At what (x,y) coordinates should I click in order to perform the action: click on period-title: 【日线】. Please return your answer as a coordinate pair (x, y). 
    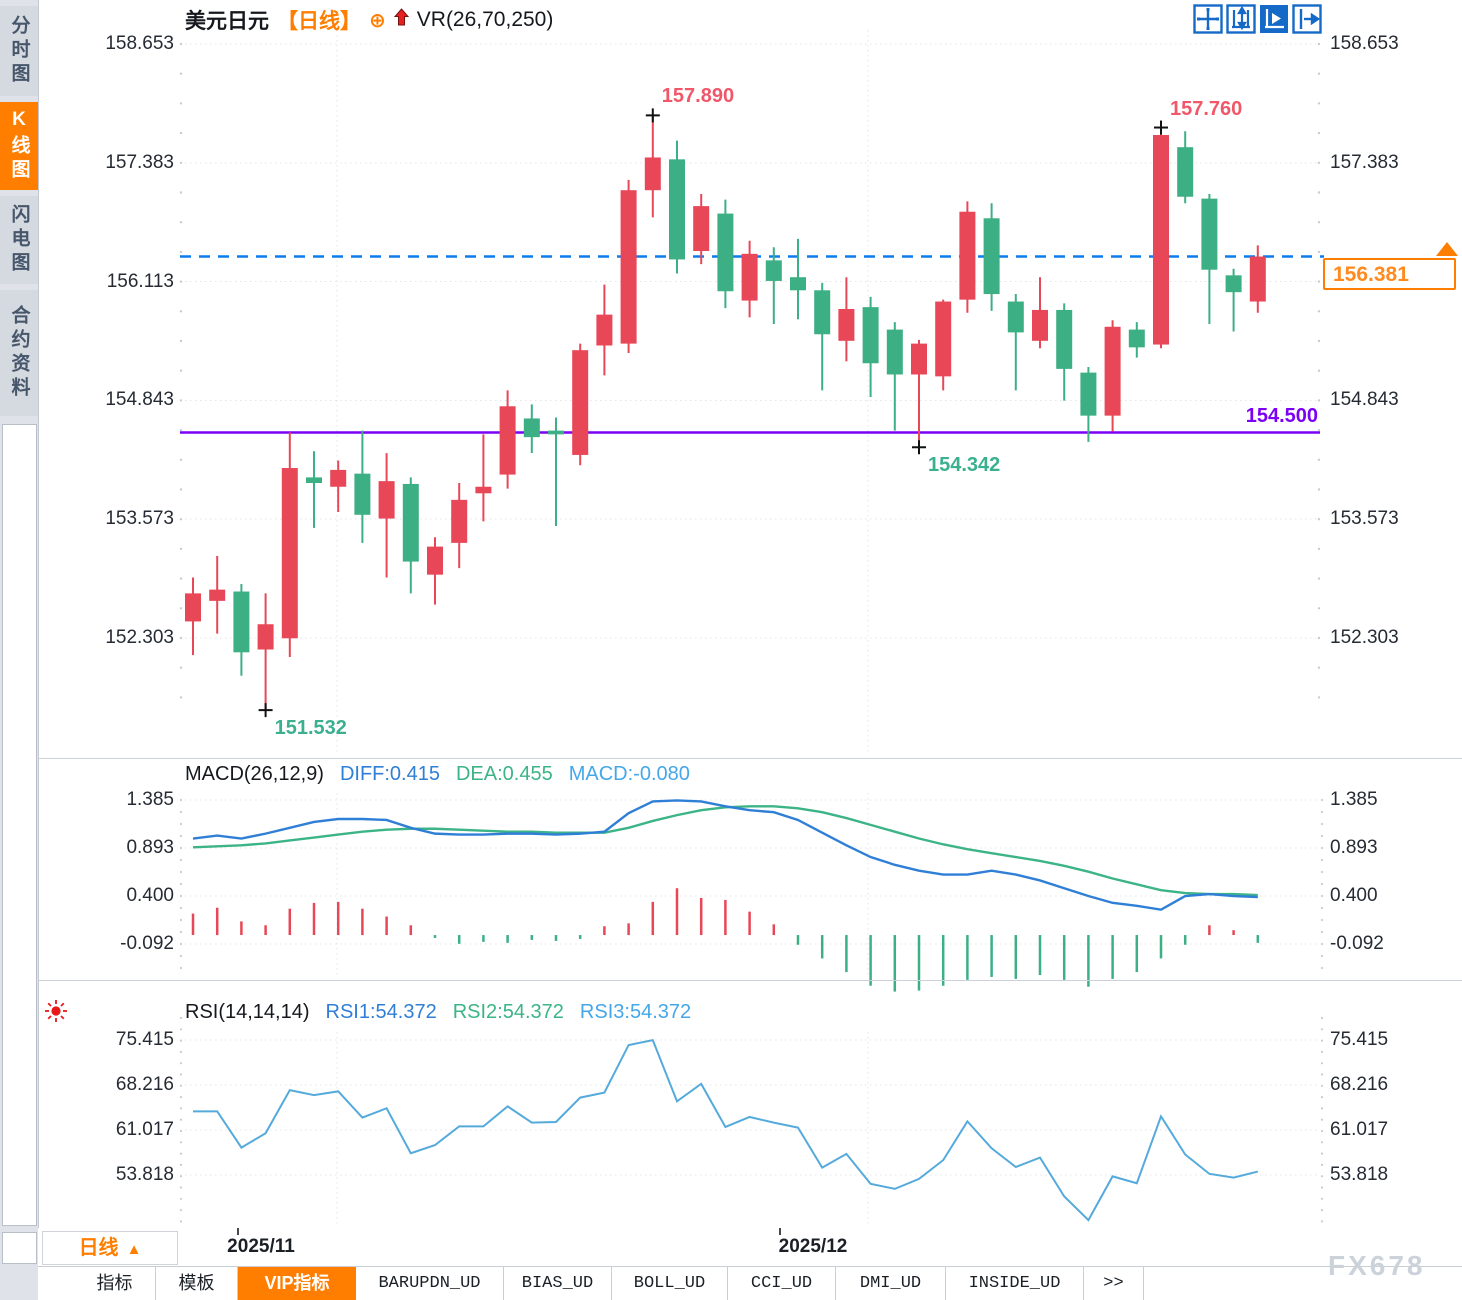
    Looking at the image, I should click on (319, 21).